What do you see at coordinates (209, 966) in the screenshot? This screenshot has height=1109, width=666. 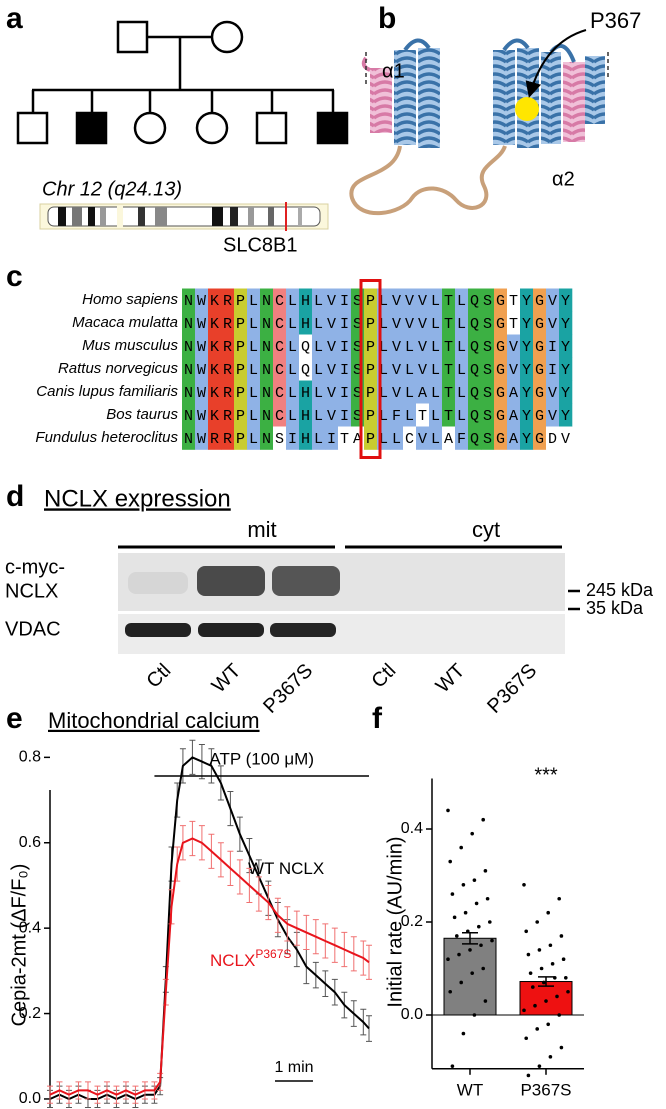 I see `trace` at bounding box center [209, 966].